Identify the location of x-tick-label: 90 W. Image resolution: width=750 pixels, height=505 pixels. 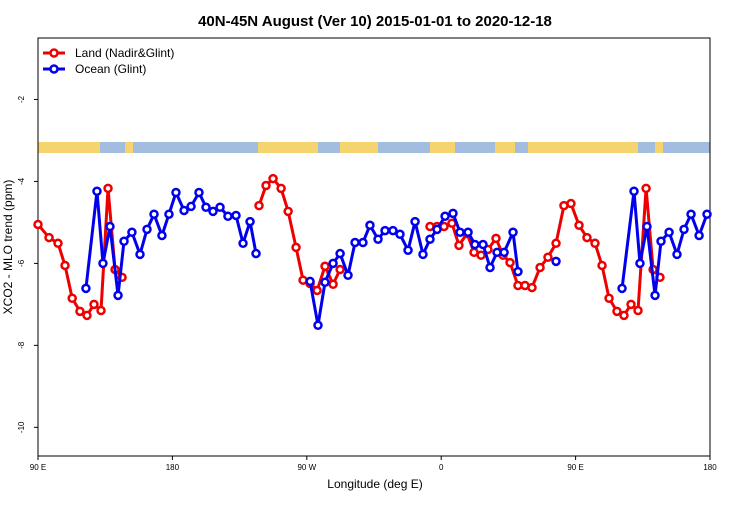
(306, 467).